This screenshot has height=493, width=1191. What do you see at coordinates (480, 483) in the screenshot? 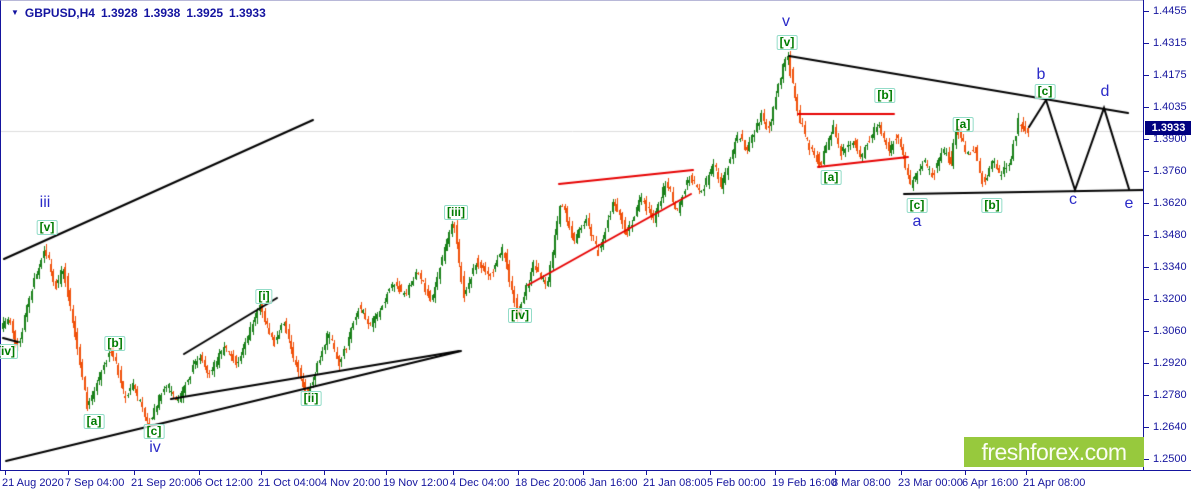
I see `time-axis-label: 4 Dec 04:00` at bounding box center [480, 483].